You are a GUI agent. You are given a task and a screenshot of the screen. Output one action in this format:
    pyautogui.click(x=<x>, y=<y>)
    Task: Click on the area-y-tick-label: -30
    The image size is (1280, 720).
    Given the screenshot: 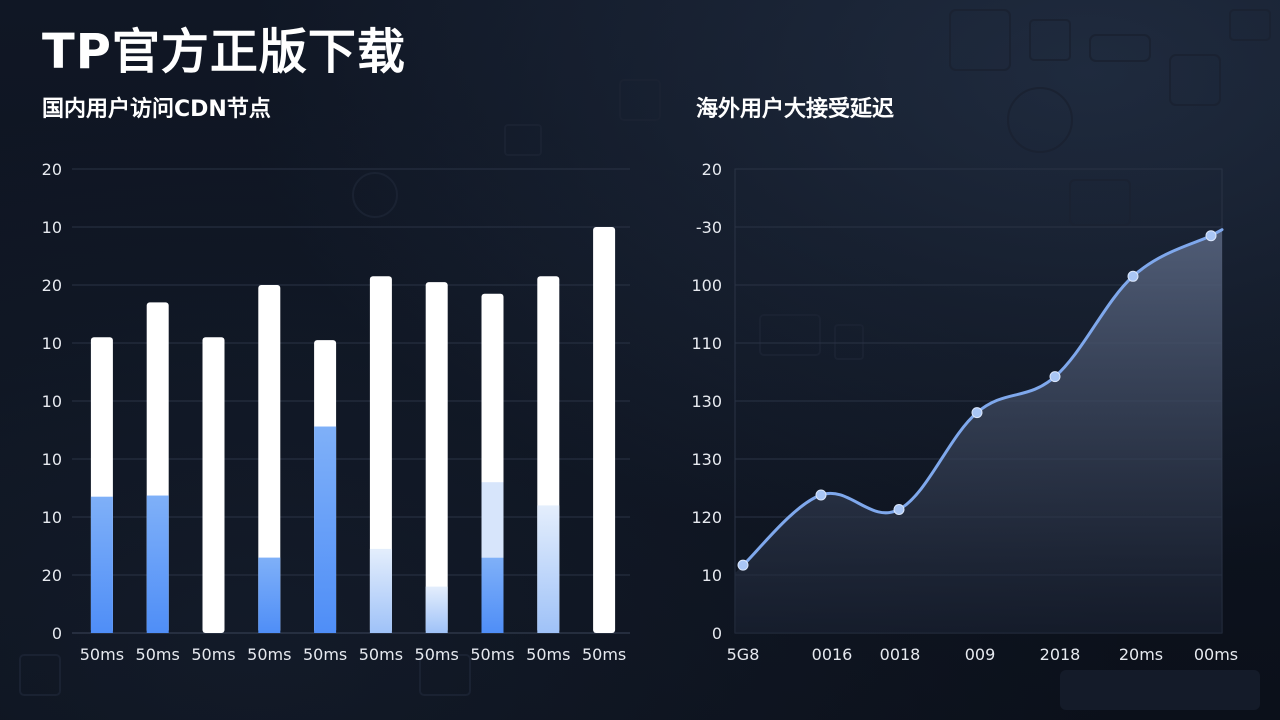 What is the action you would take?
    pyautogui.click(x=709, y=227)
    